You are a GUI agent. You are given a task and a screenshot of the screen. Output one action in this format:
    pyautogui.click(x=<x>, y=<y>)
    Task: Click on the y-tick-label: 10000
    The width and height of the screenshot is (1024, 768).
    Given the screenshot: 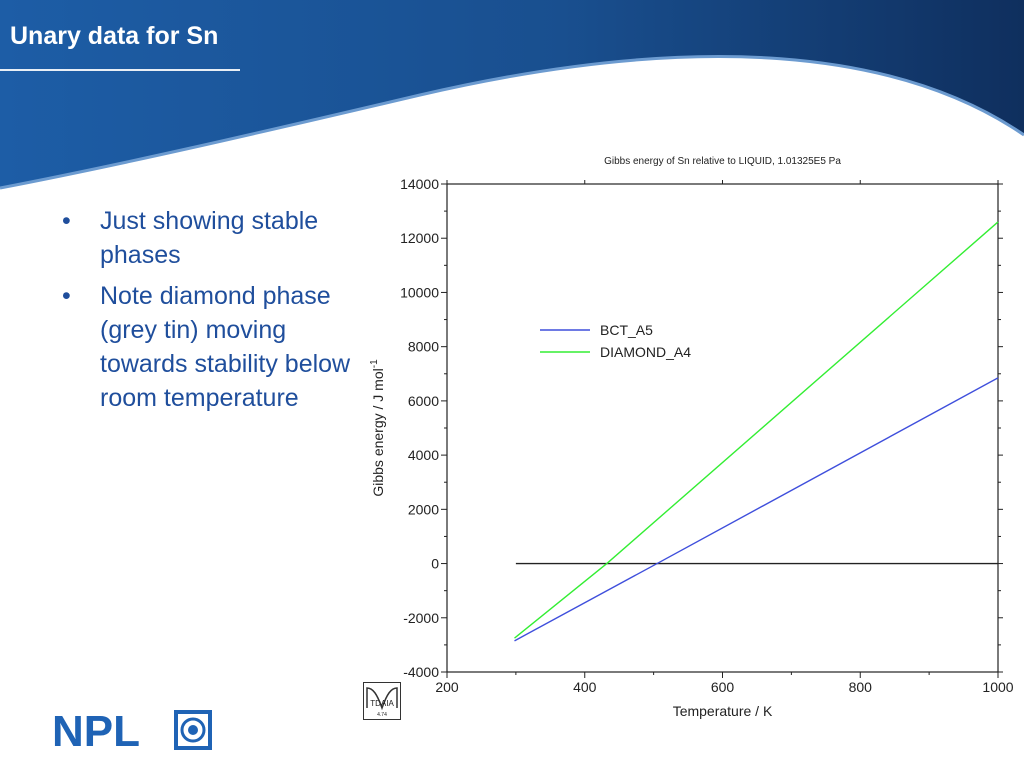 What is the action you would take?
    pyautogui.click(x=419, y=292)
    